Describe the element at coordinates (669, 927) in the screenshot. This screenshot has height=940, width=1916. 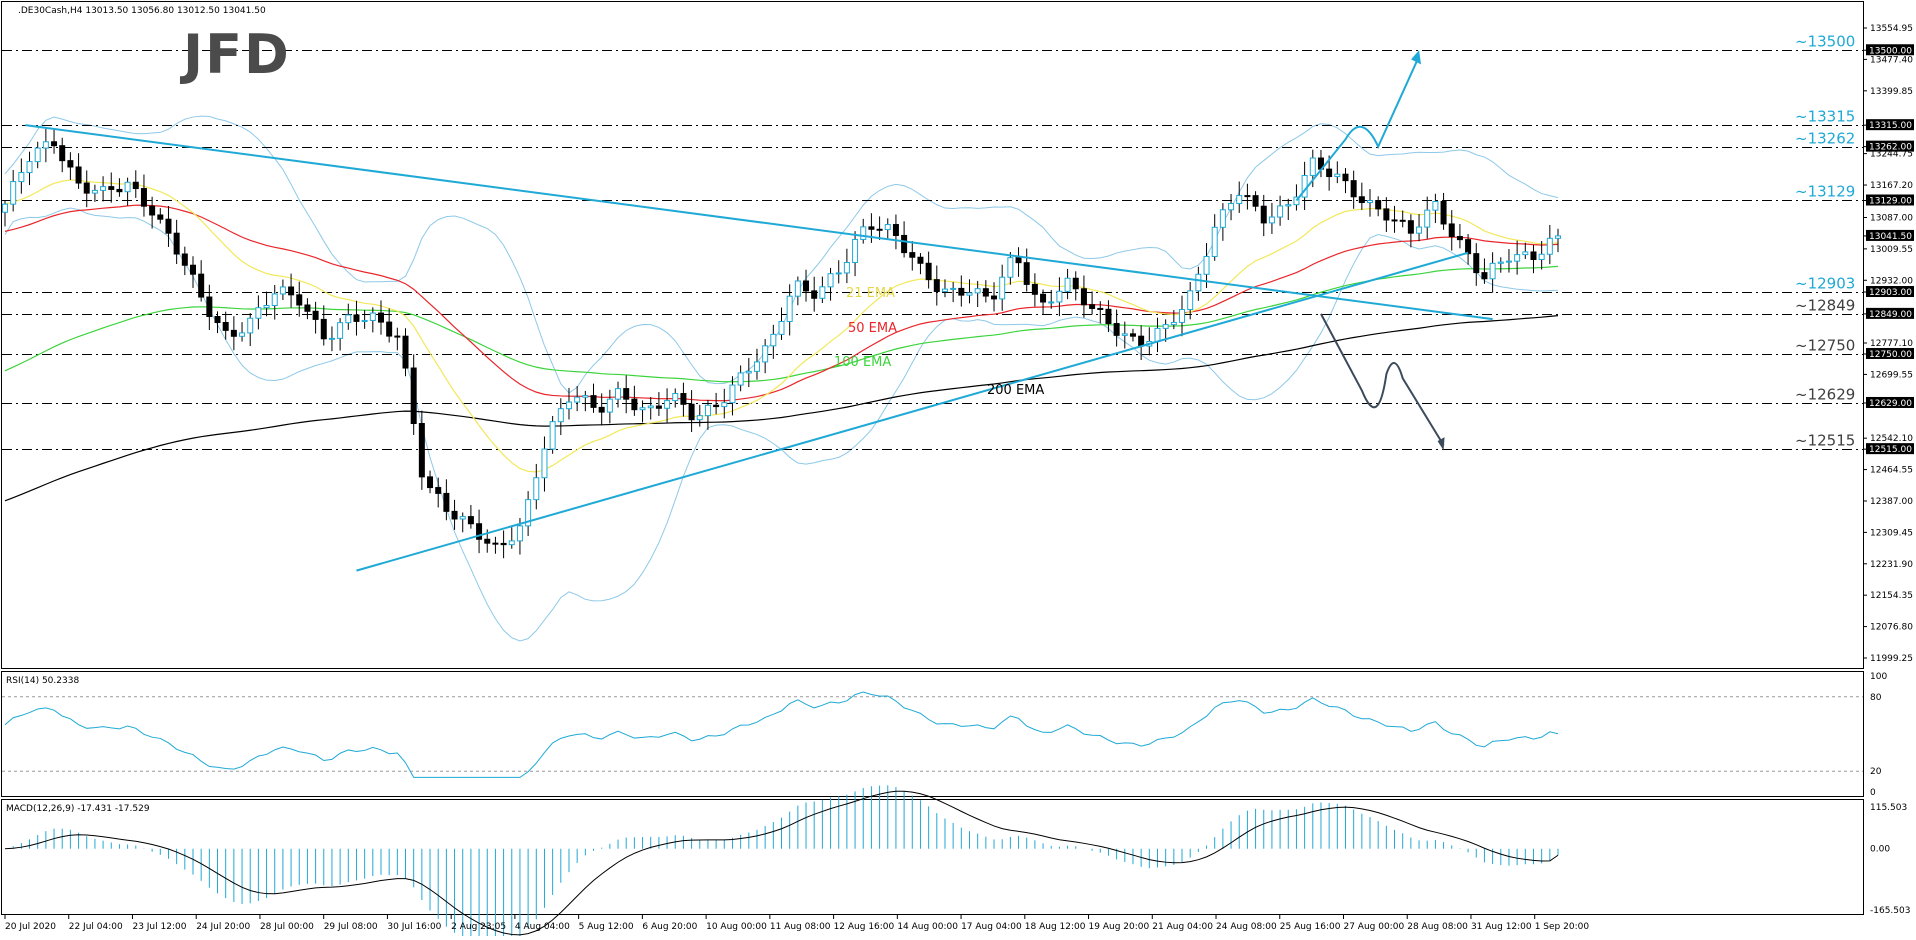
I see `time-tick-label: 6 Aug 20:00` at that location.